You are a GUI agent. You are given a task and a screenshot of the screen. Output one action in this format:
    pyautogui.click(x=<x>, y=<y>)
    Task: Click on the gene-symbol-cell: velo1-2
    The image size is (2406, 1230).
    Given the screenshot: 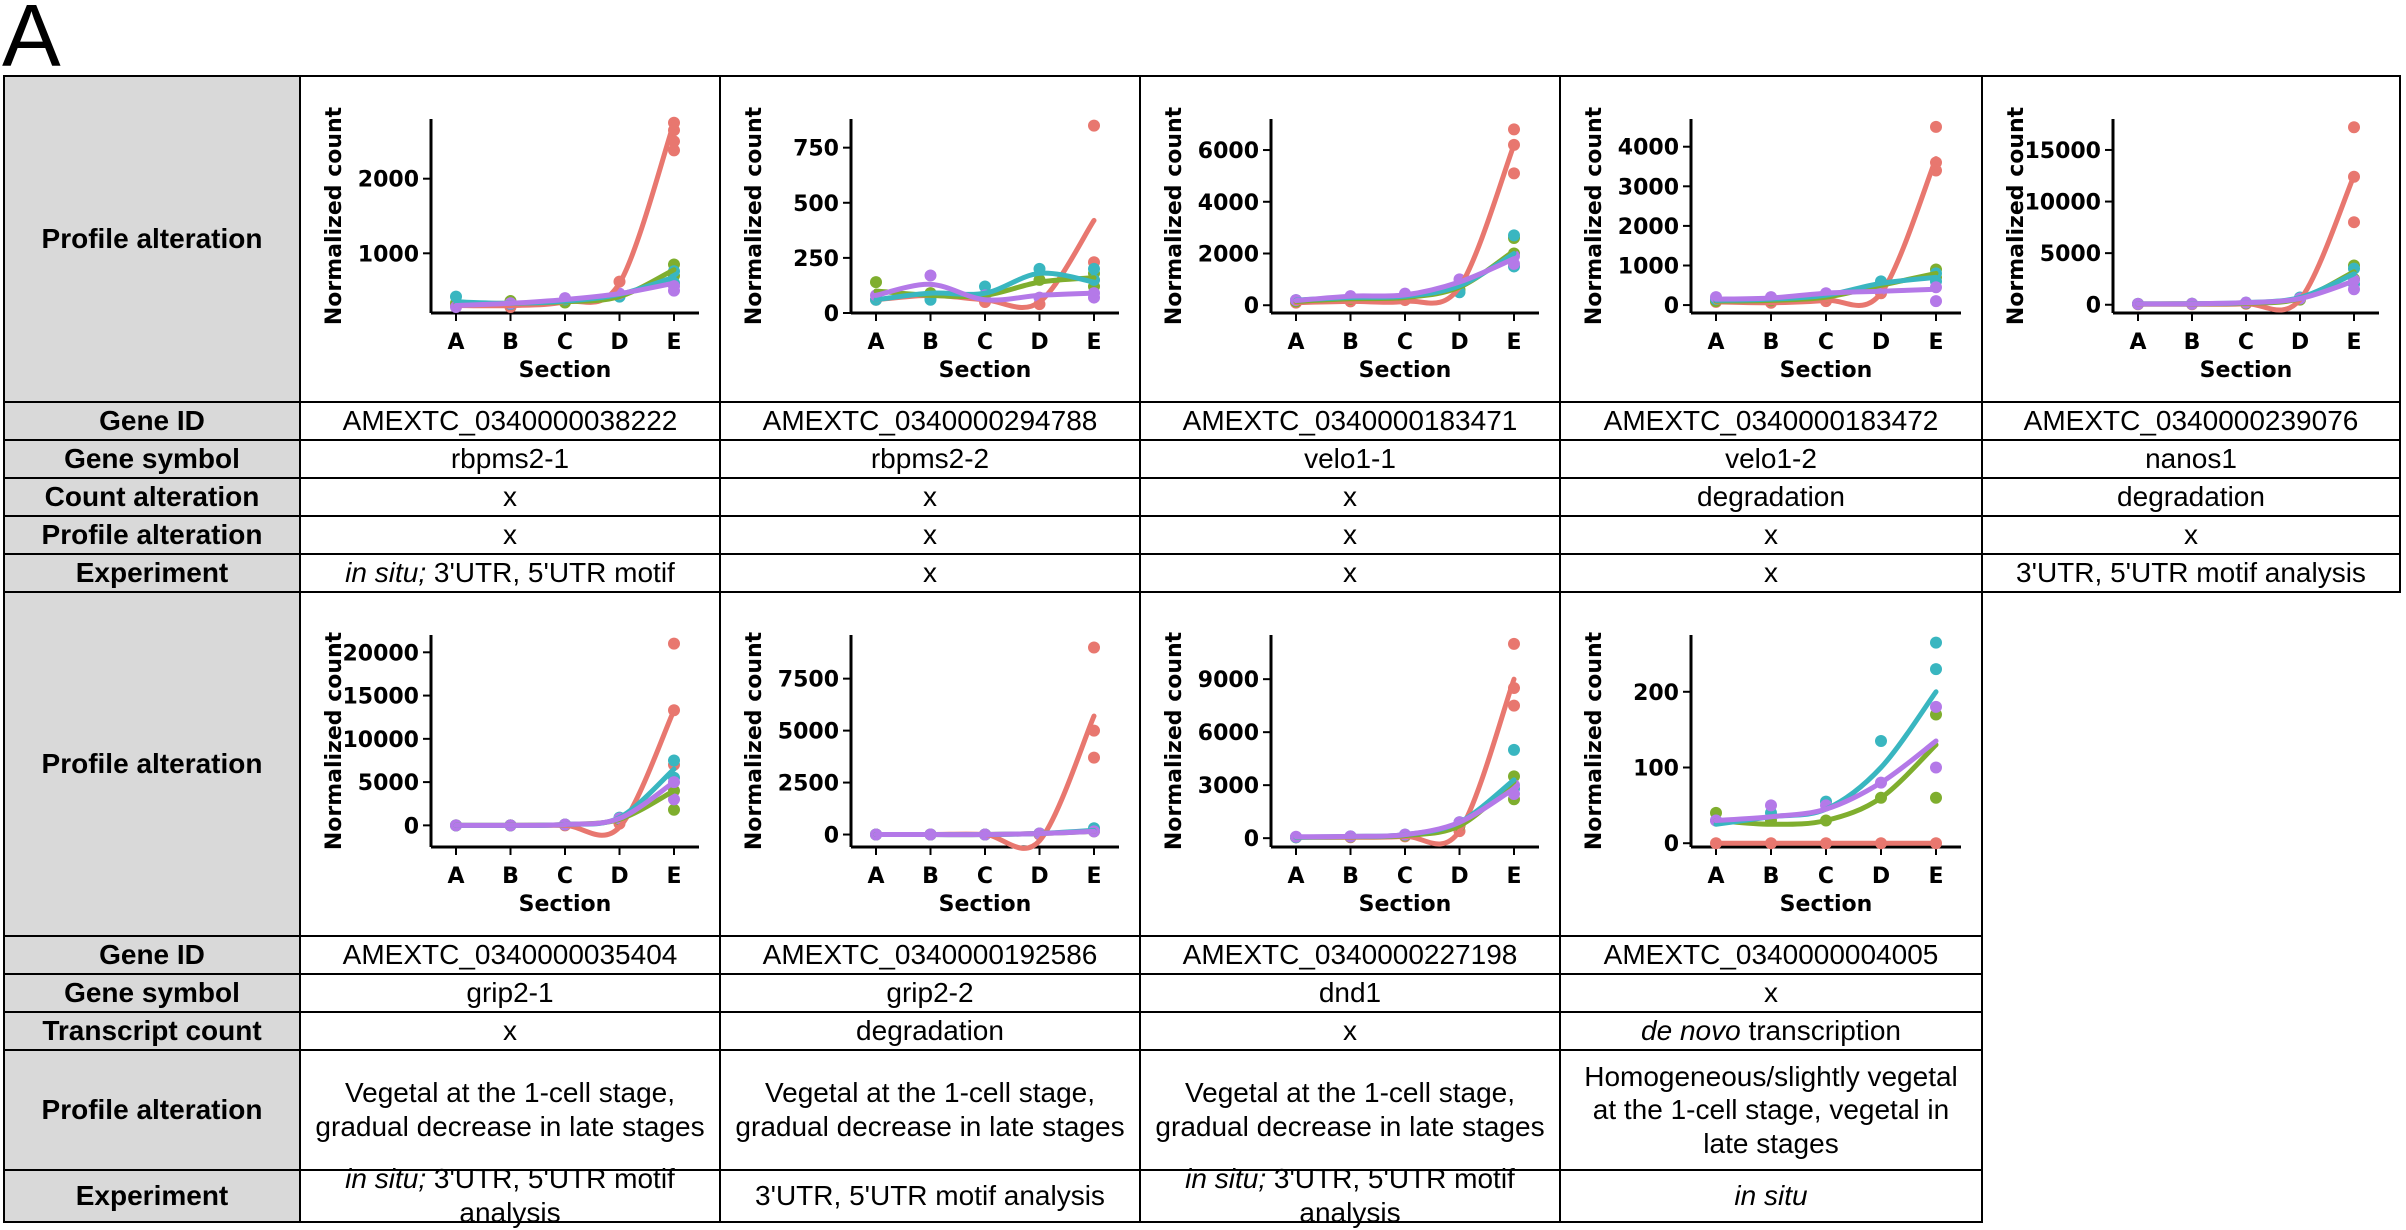 What is the action you would take?
    pyautogui.click(x=1771, y=459)
    